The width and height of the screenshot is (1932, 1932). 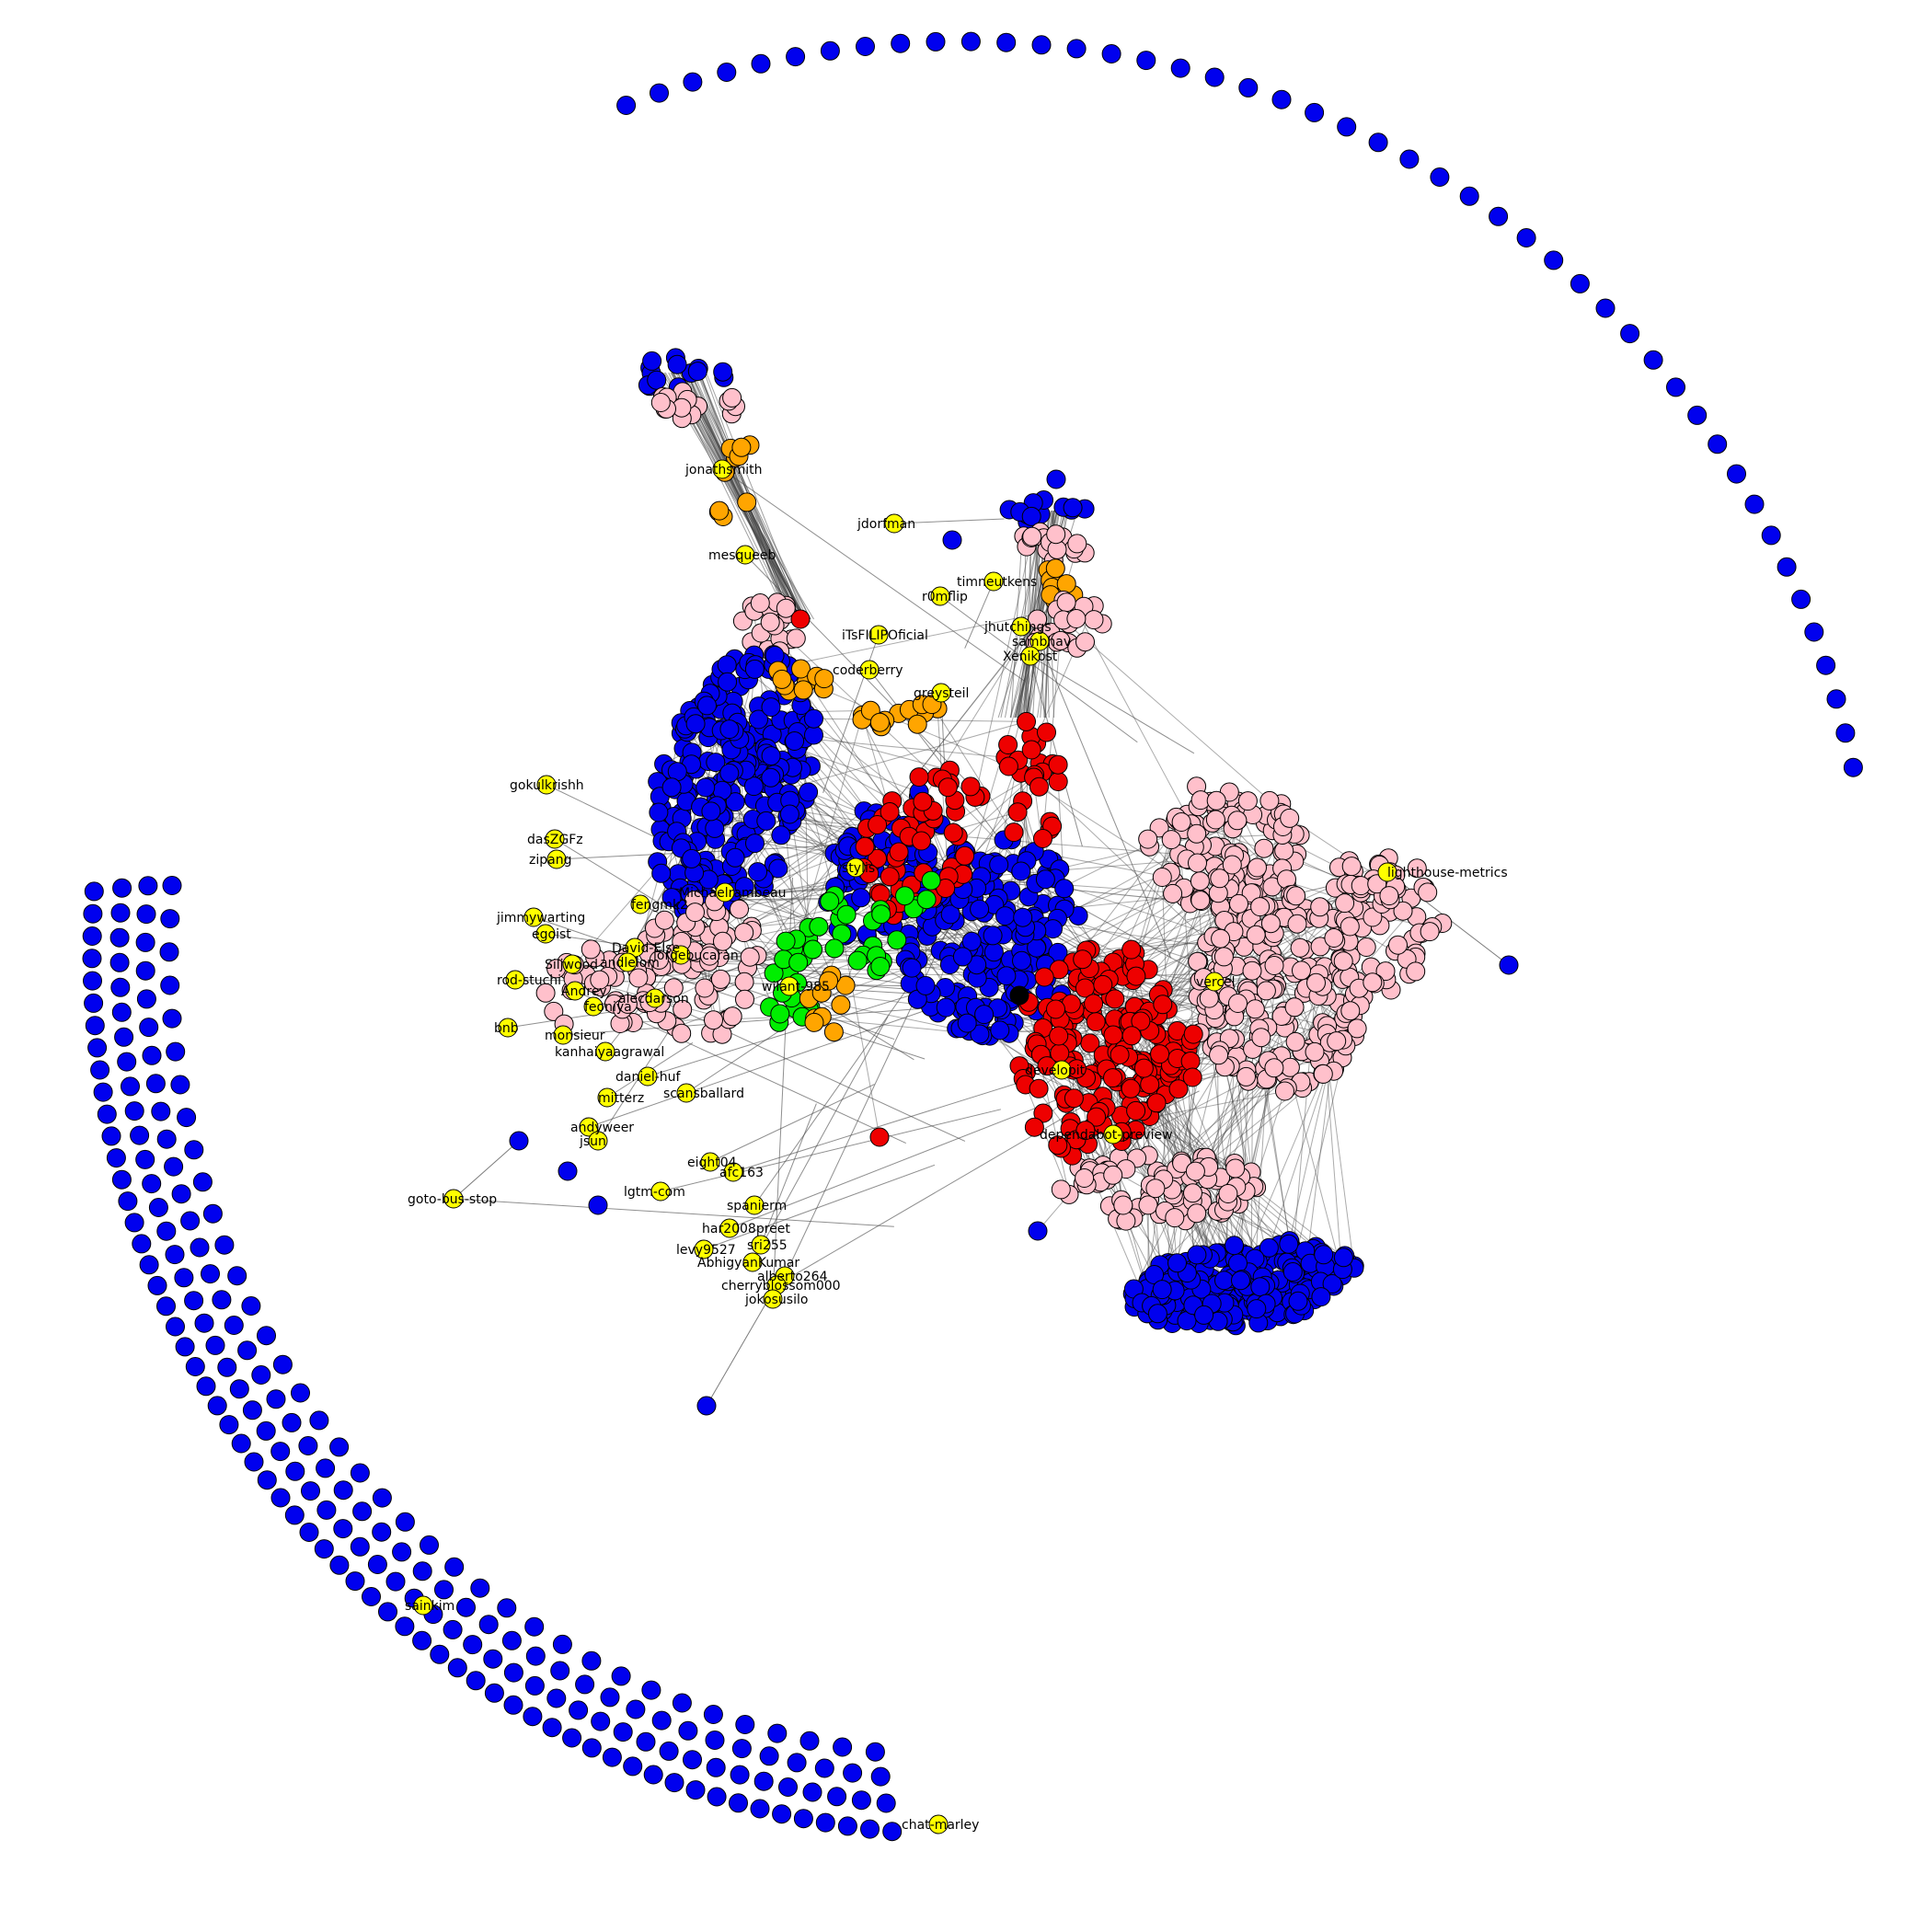 I want to click on node-label: har2008preet, so click(x=746, y=1229).